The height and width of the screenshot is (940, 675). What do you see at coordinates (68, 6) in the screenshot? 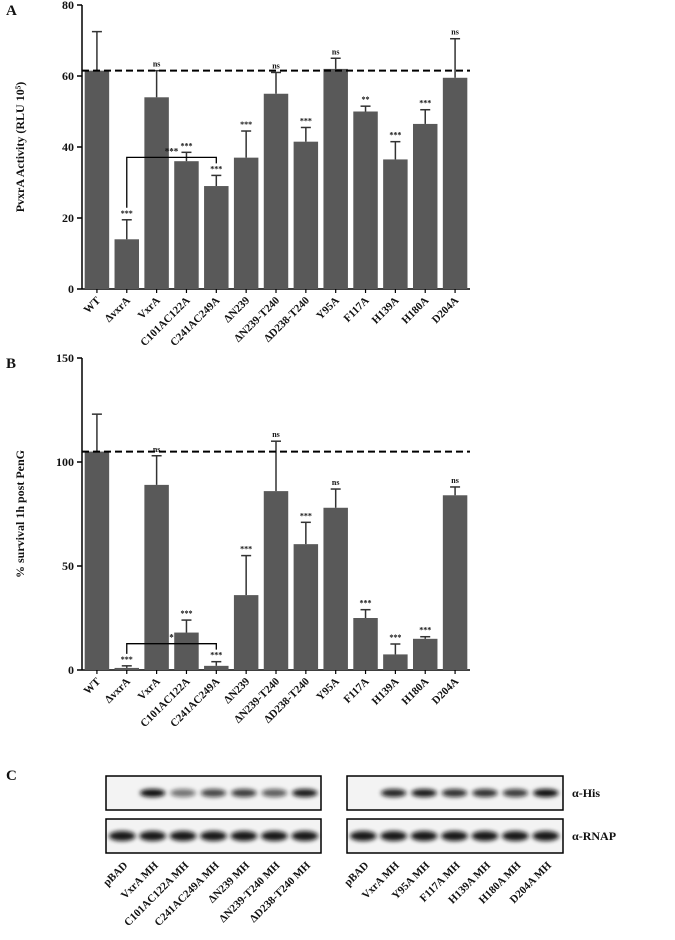
I see `y-tick-label: 80` at bounding box center [68, 6].